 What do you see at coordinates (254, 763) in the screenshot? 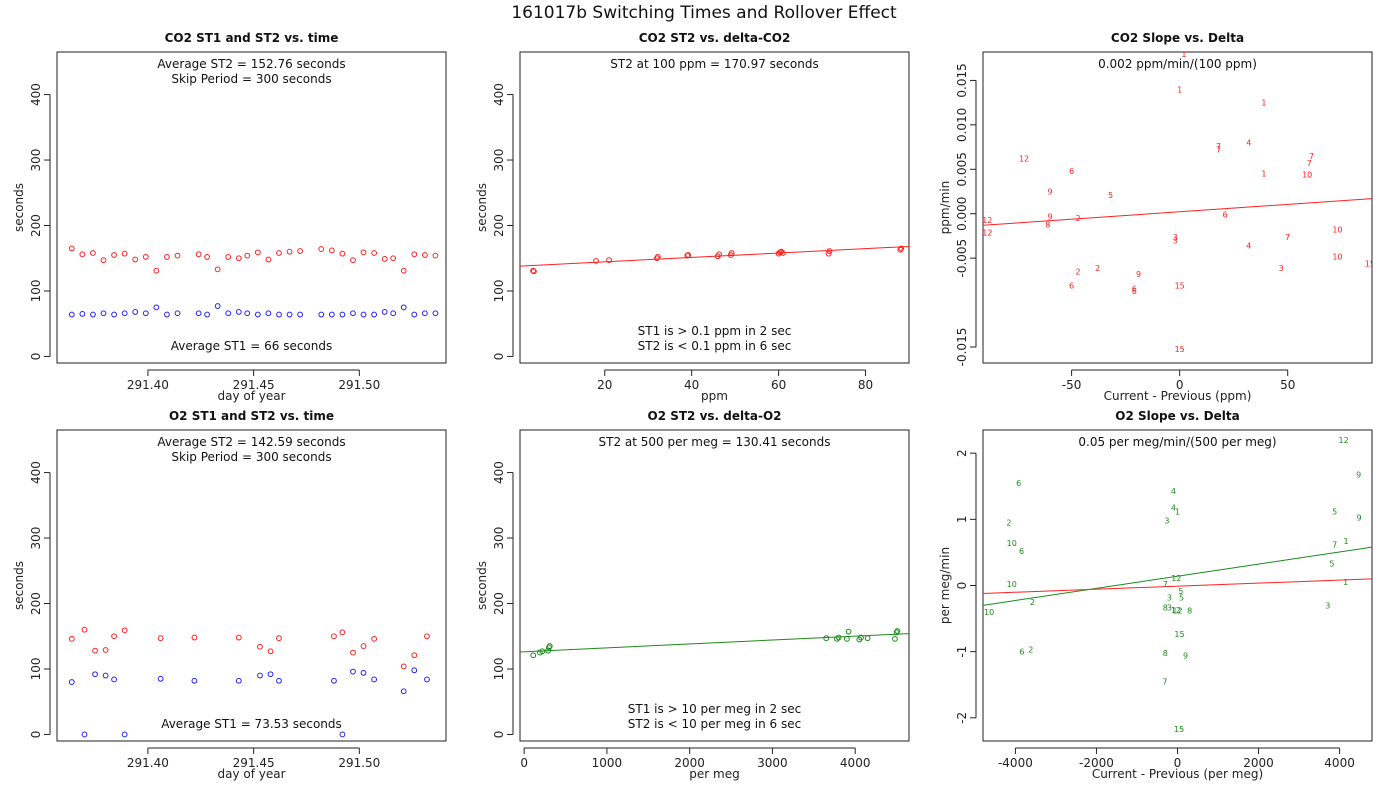
I see `x-tick-label: 291.45` at bounding box center [254, 763].